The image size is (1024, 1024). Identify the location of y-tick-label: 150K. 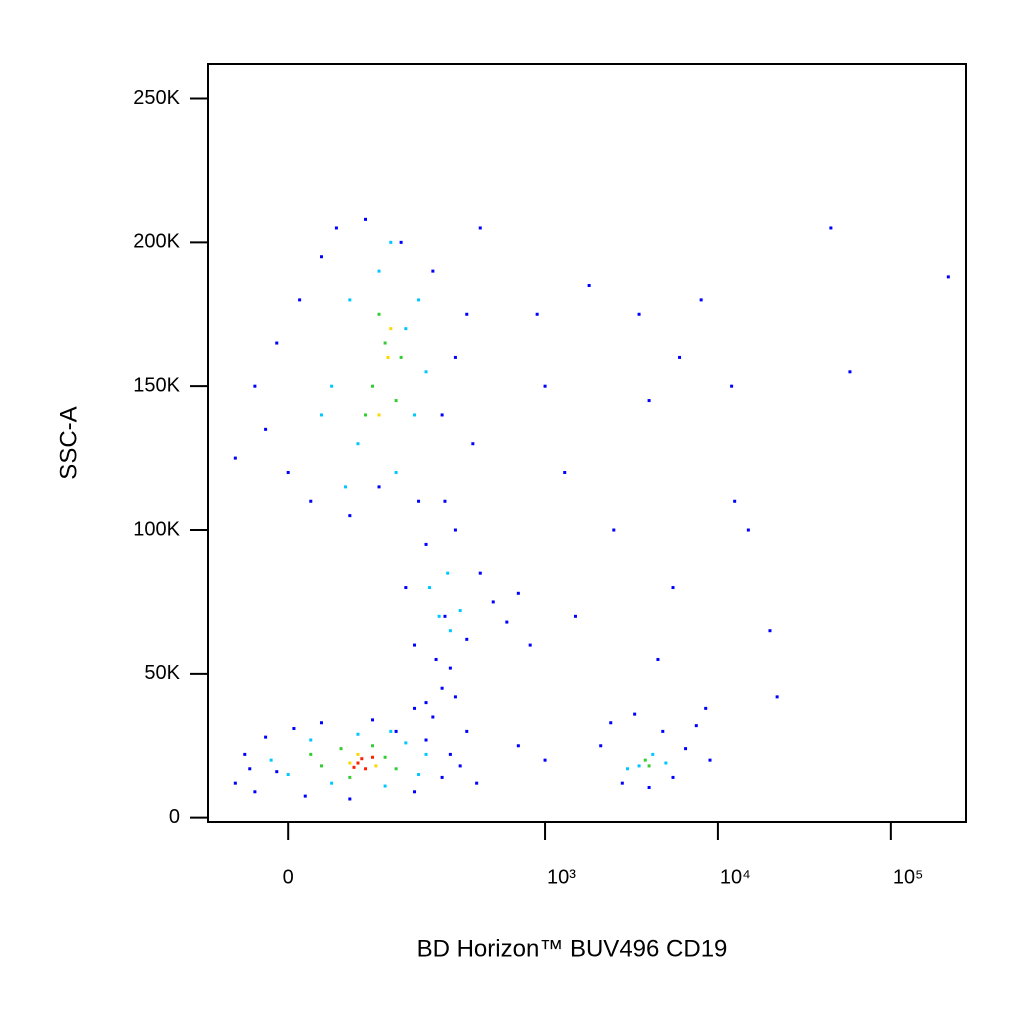
(156, 385).